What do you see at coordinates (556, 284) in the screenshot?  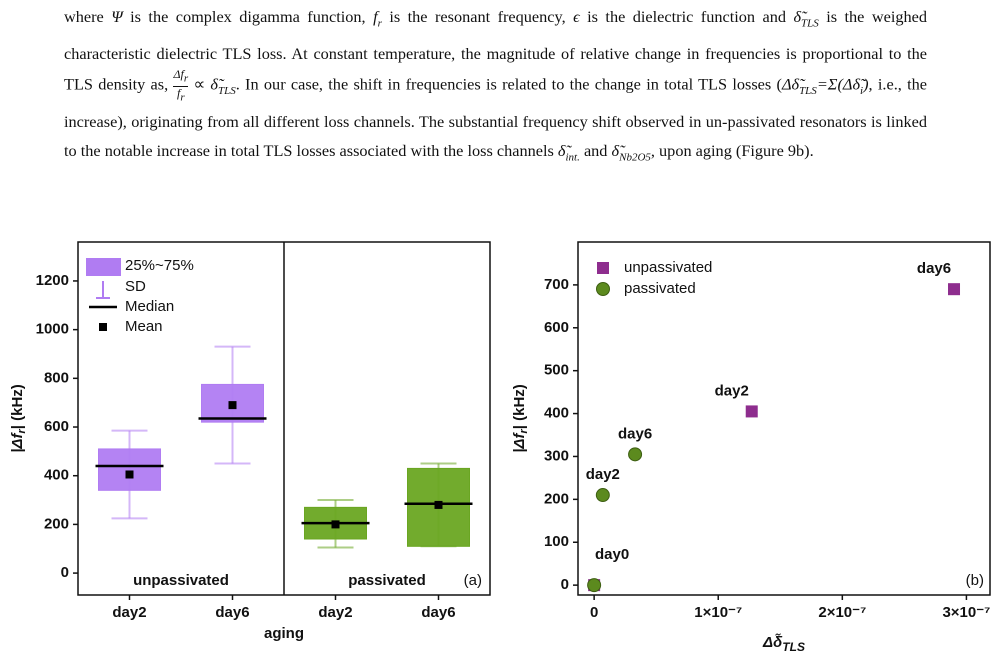 I see `y-tick-label: 700` at bounding box center [556, 284].